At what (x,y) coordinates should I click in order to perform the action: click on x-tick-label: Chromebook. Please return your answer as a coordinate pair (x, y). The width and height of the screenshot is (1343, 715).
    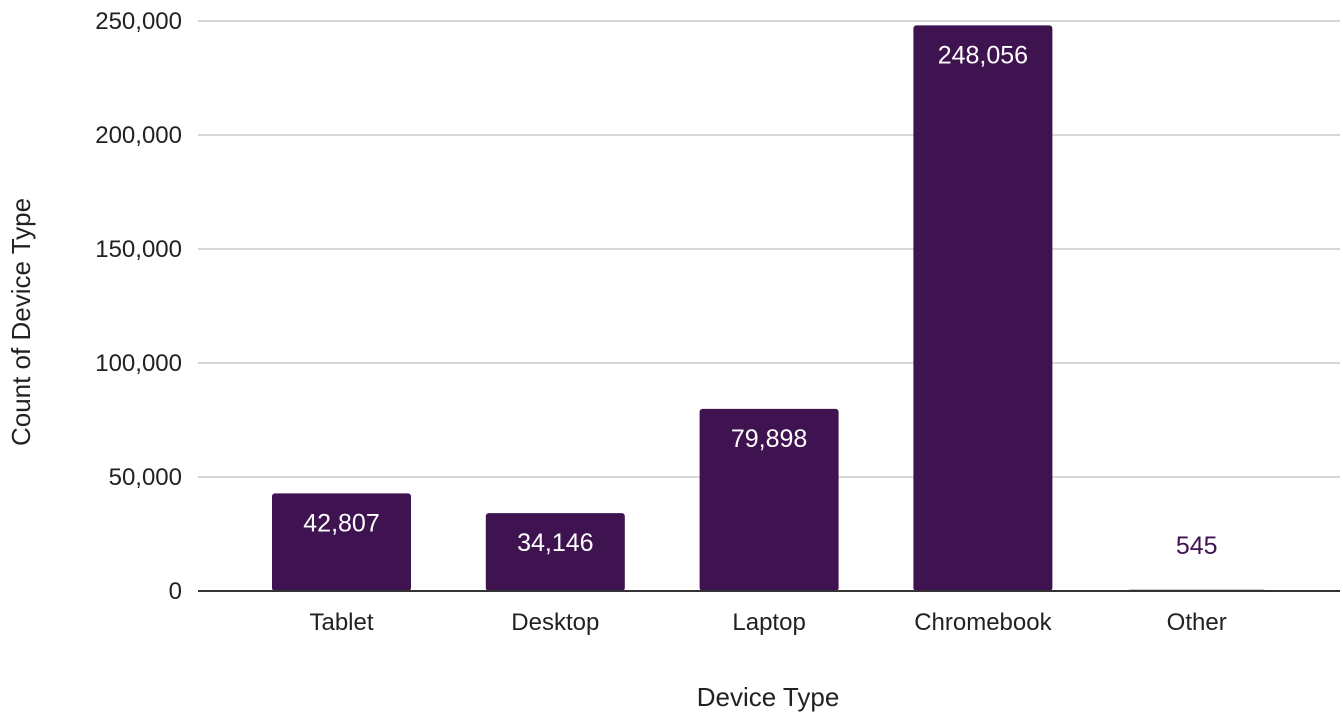
    Looking at the image, I should click on (983, 622).